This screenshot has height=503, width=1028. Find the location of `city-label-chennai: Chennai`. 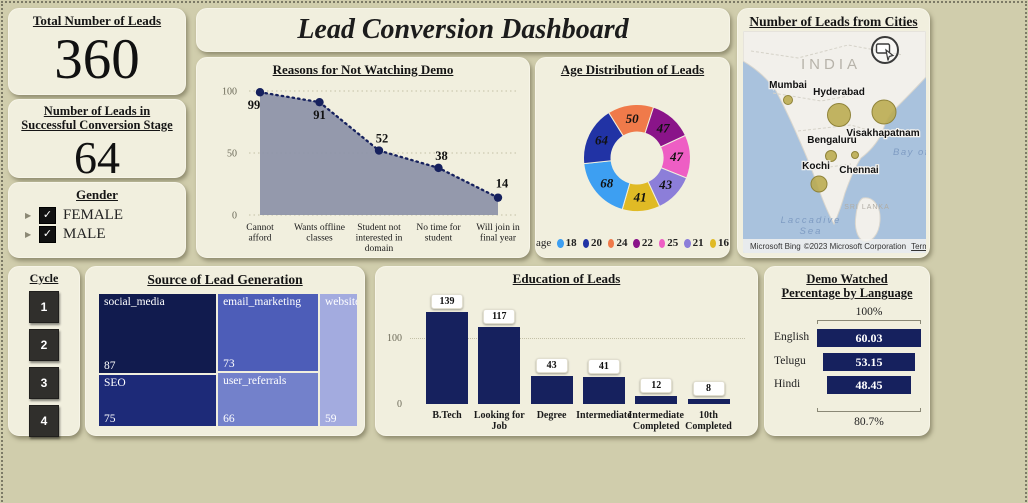

city-label-chennai: Chennai is located at coordinates (859, 170).